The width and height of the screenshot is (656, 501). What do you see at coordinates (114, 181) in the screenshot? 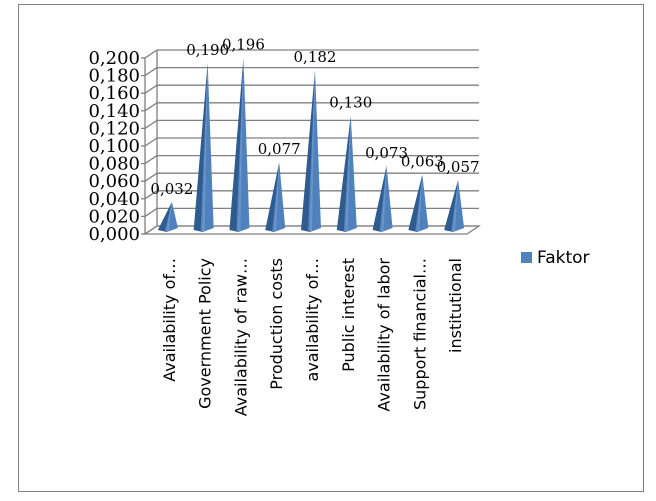
I see `y-tick-label: 0,060` at bounding box center [114, 181].